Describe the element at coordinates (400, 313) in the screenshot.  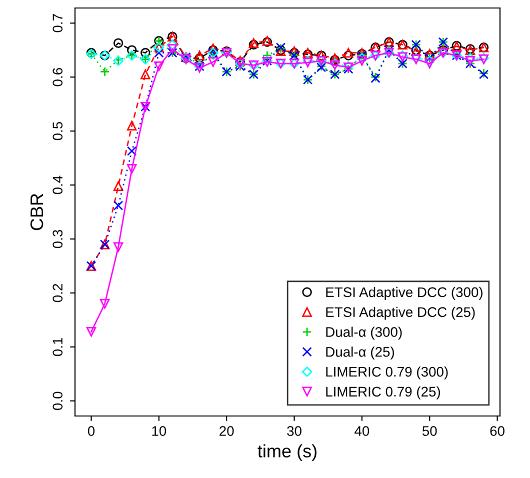
I see `legend-label: ETSI Adaptive DCC (25)` at that location.